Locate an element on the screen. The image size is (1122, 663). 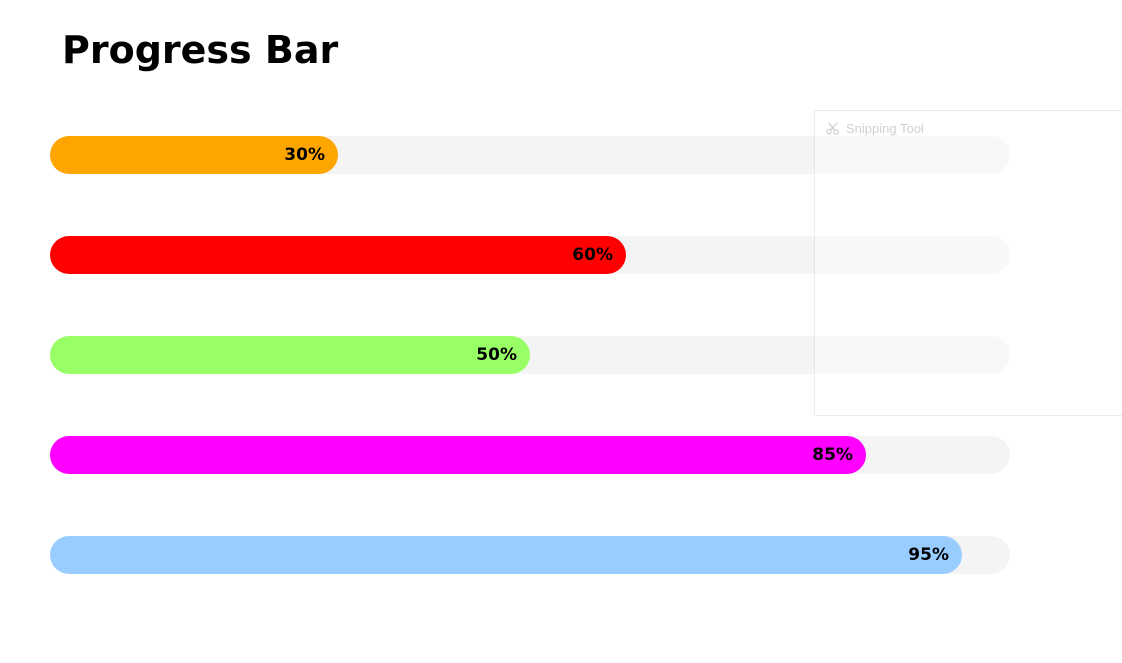
progress-track-2: 60% is located at coordinates (530, 255).